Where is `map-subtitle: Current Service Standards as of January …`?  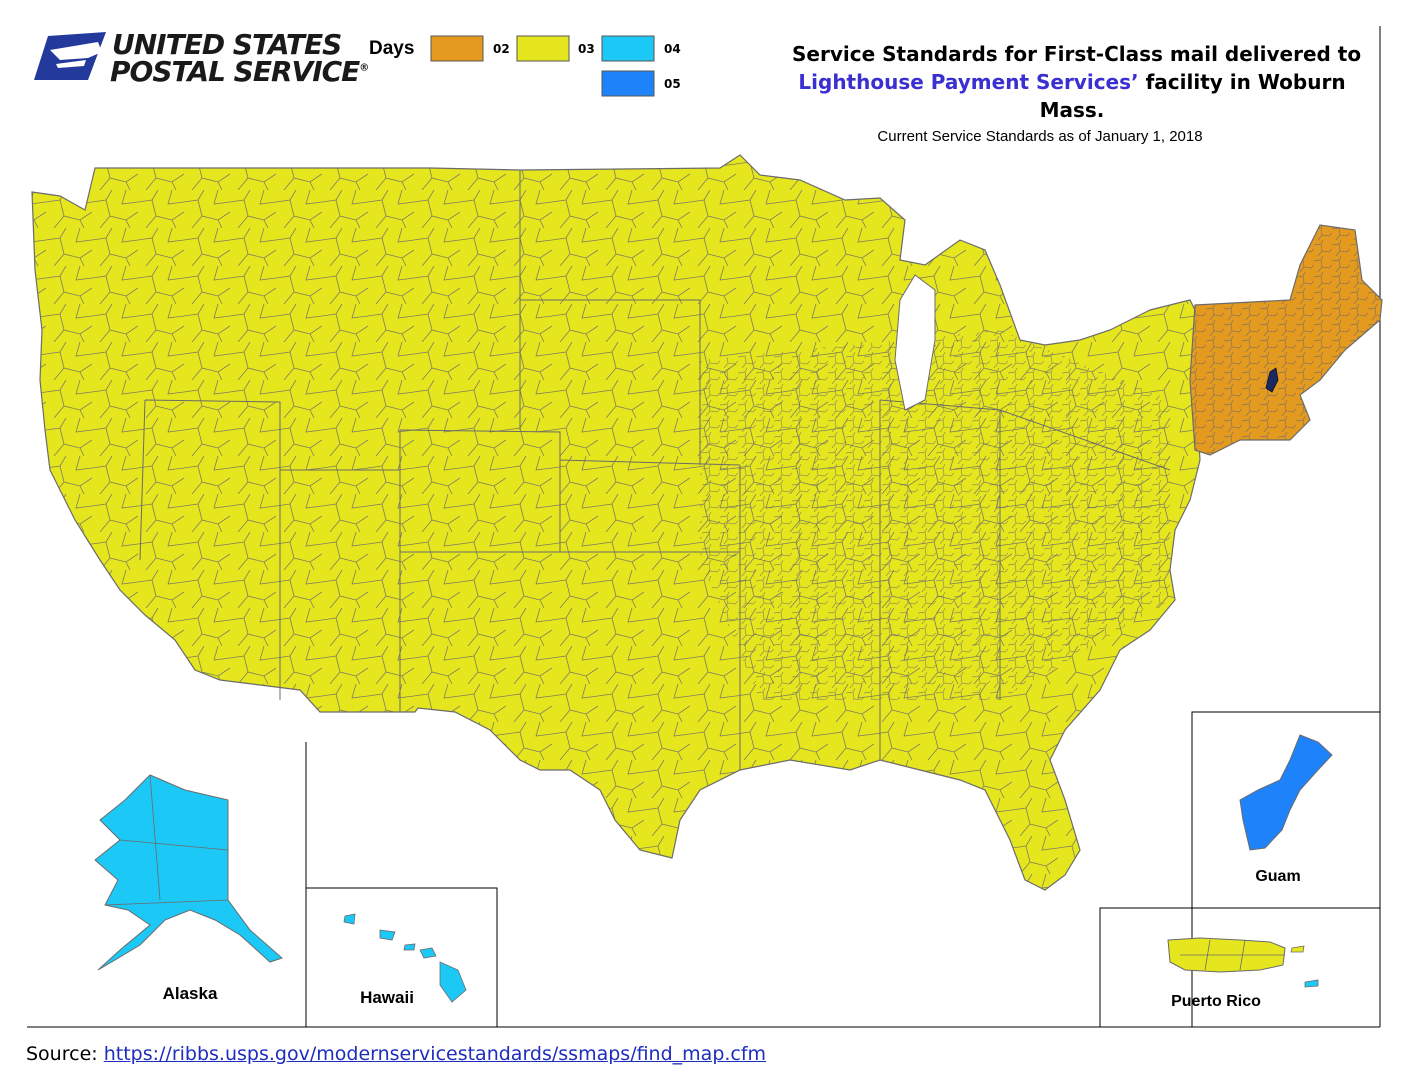 map-subtitle: Current Service Standards as of January … is located at coordinates (1040, 136).